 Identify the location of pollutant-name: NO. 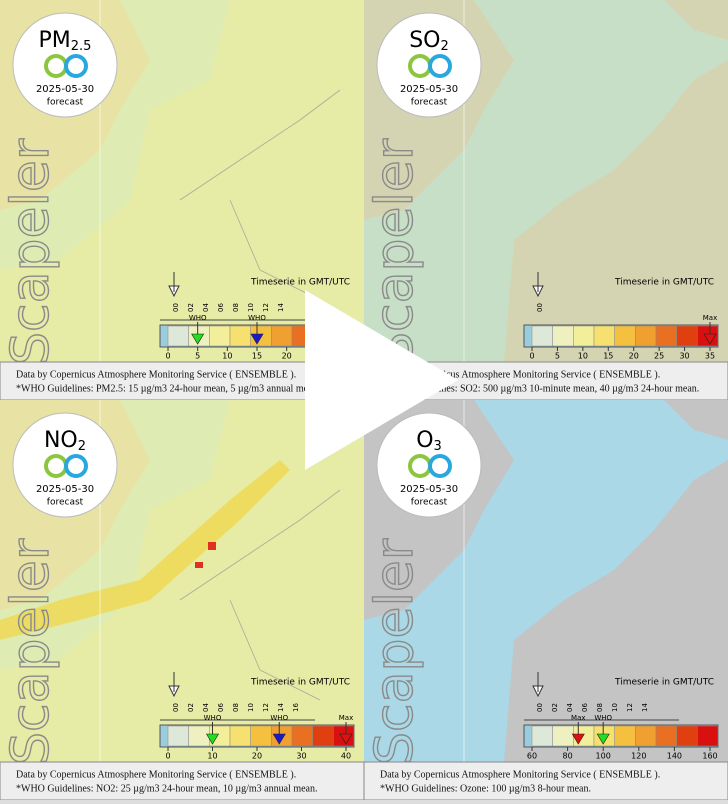
(61, 440).